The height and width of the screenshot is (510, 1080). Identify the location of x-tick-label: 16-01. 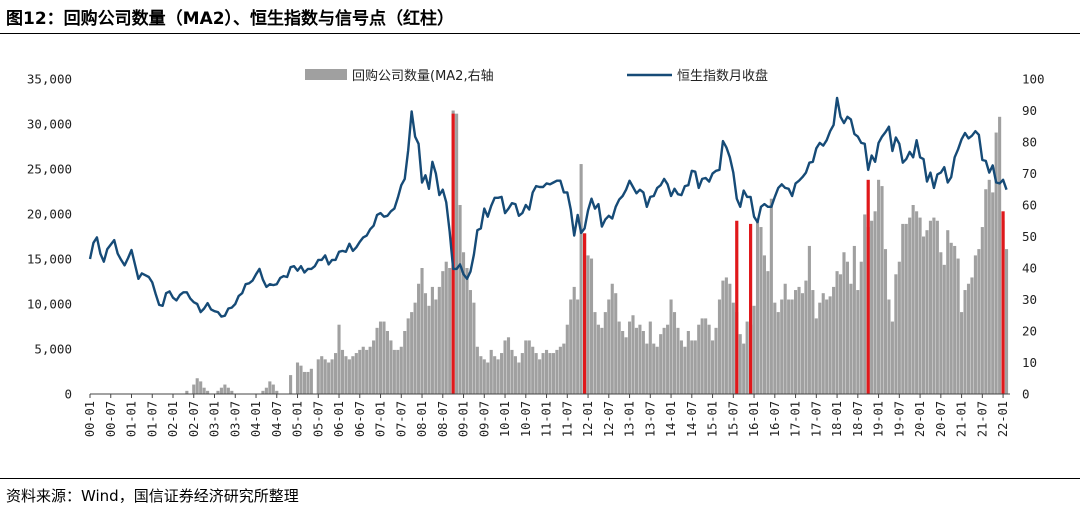
(754, 419).